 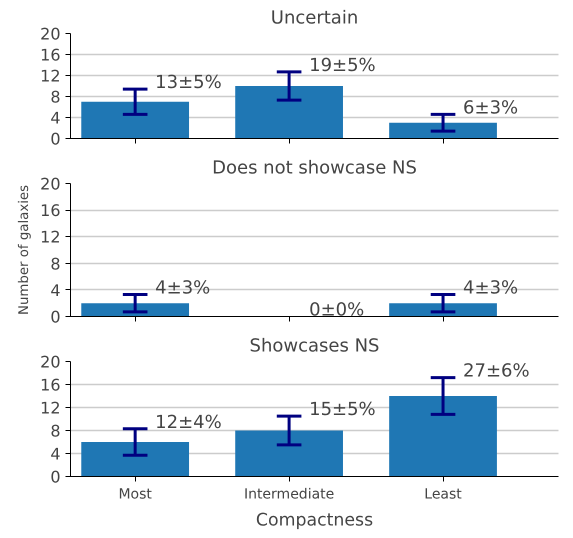 What do you see at coordinates (496, 371) in the screenshot?
I see `annotation: 27±6%` at bounding box center [496, 371].